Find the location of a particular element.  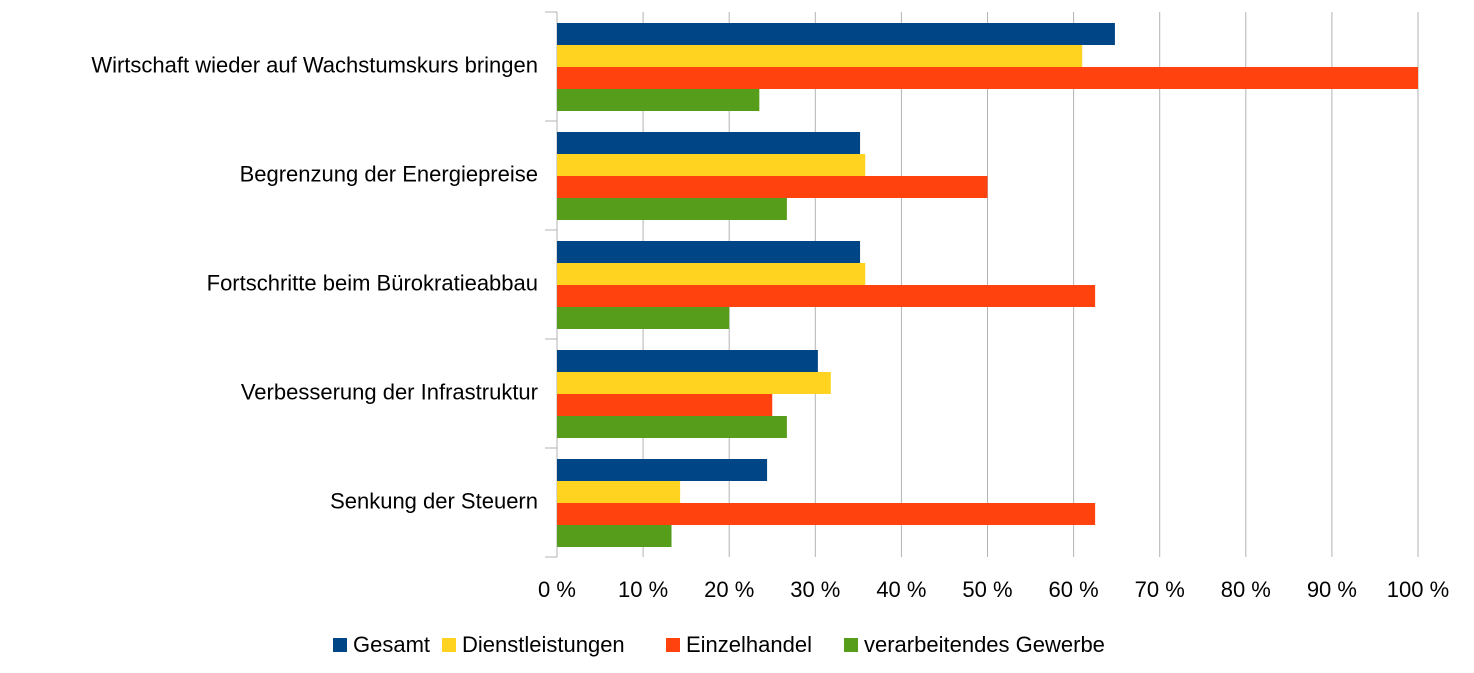

x-tick-label: 80 % is located at coordinates (1246, 589).